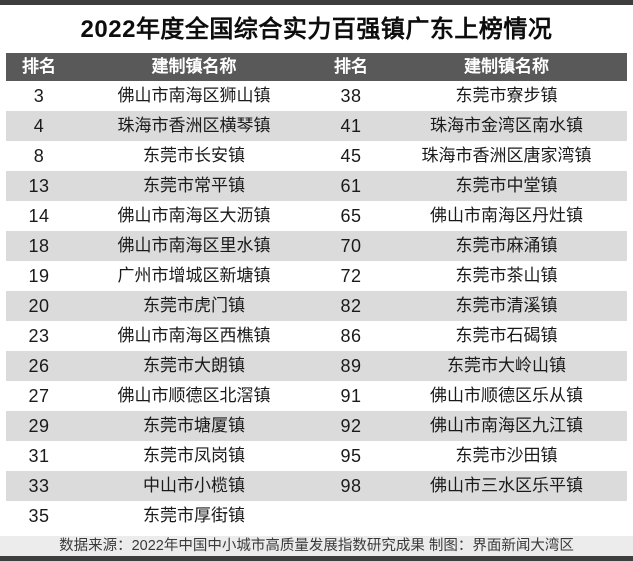  What do you see at coordinates (351, 156) in the screenshot?
I see `rank-cell-right: 45` at bounding box center [351, 156].